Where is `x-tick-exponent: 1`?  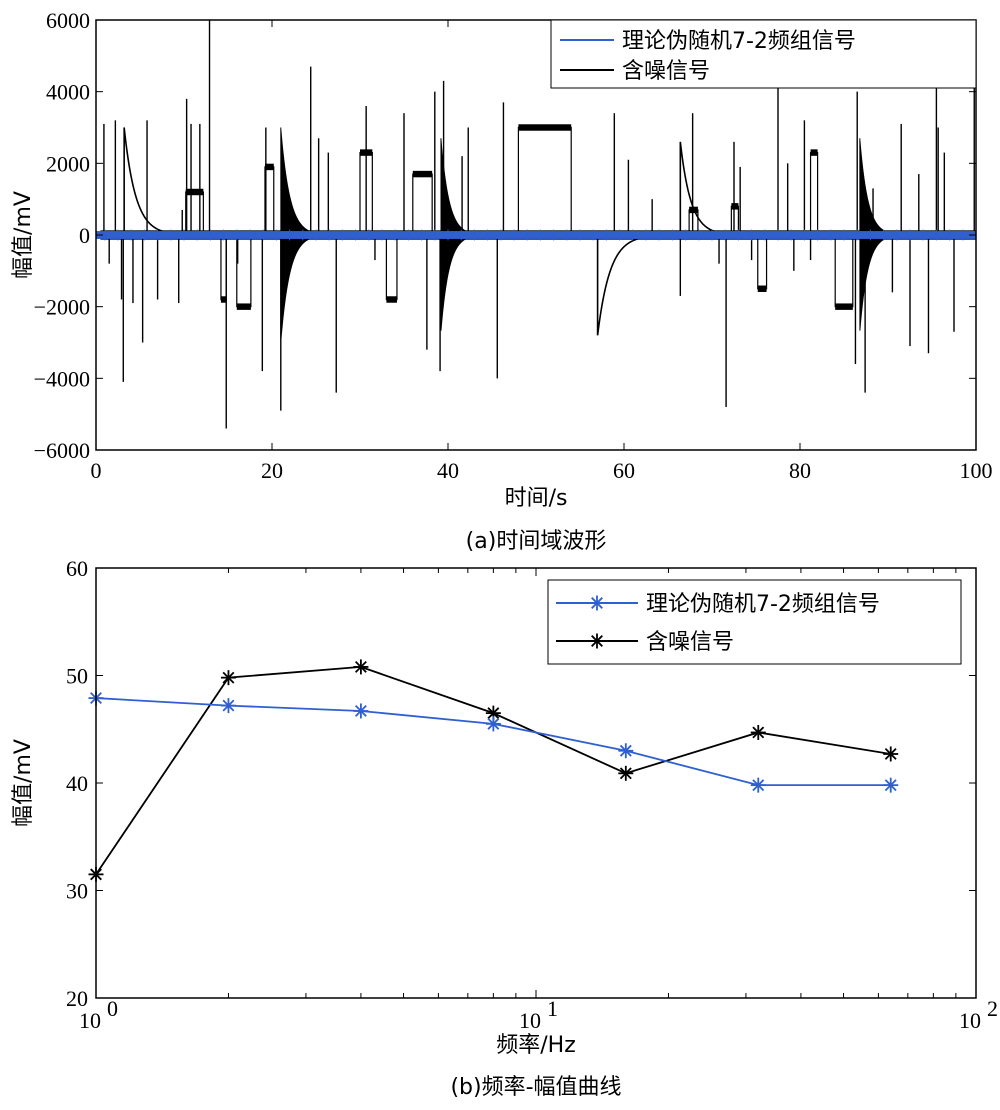 x-tick-exponent: 1 is located at coordinates (552, 1008).